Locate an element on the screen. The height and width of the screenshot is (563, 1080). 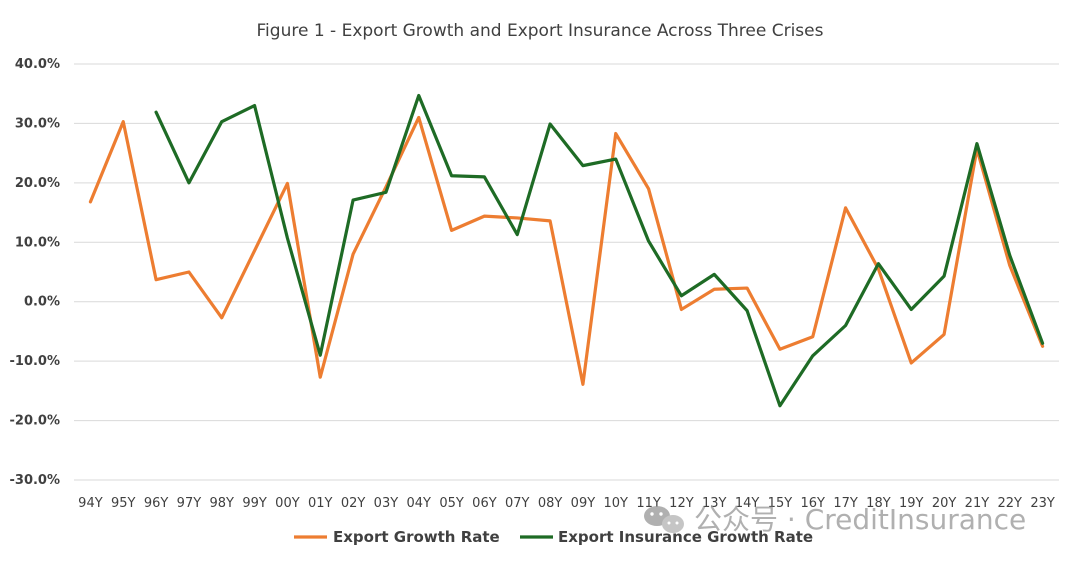
y-tick-label: 10.0% is located at coordinates (37, 242).